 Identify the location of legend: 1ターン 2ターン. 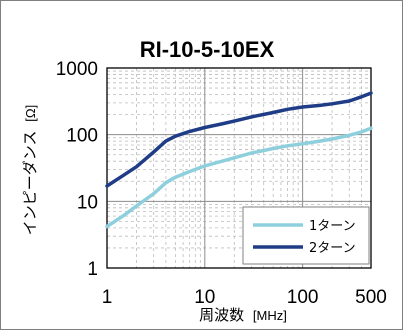
(306, 235).